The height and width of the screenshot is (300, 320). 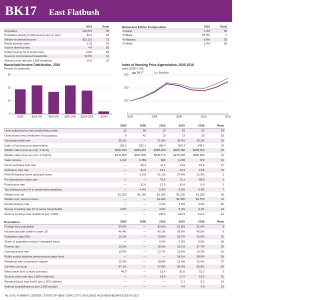 I want to click on row-label: Foreclosure rate, so click(x=15, y=185).